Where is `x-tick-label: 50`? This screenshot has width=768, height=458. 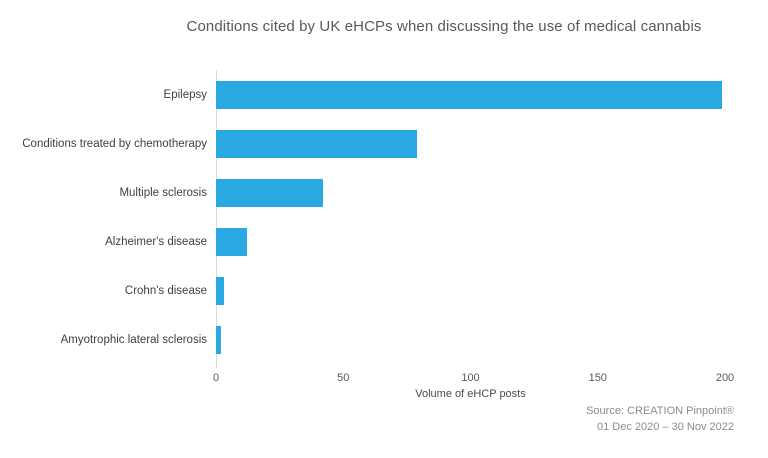
x-tick-label: 50 is located at coordinates (343, 378).